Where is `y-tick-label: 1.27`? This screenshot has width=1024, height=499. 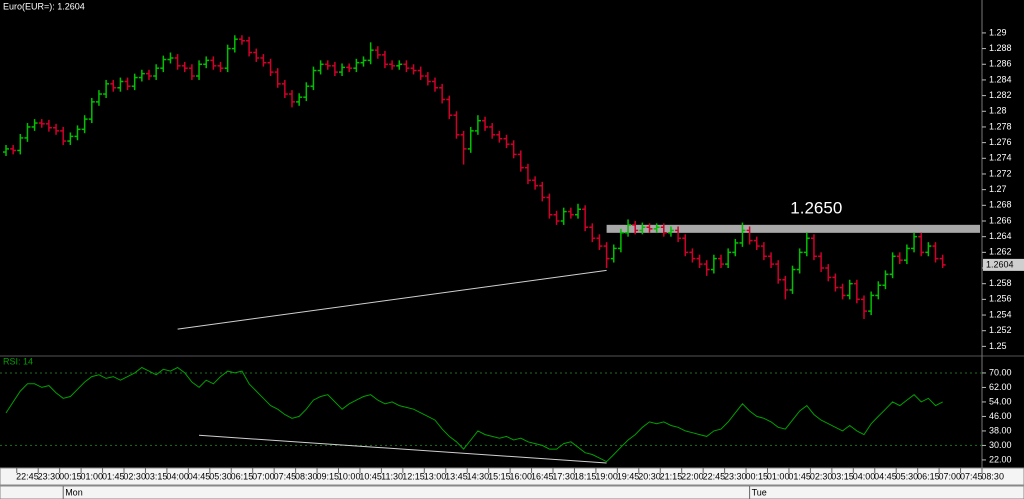 y-tick-label: 1.27 is located at coordinates (998, 189).